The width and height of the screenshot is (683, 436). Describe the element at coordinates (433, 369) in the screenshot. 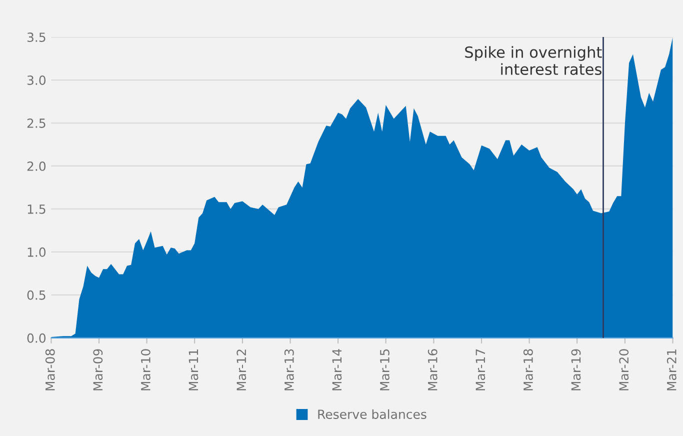

I see `x-tick-label: Mar-16` at that location.